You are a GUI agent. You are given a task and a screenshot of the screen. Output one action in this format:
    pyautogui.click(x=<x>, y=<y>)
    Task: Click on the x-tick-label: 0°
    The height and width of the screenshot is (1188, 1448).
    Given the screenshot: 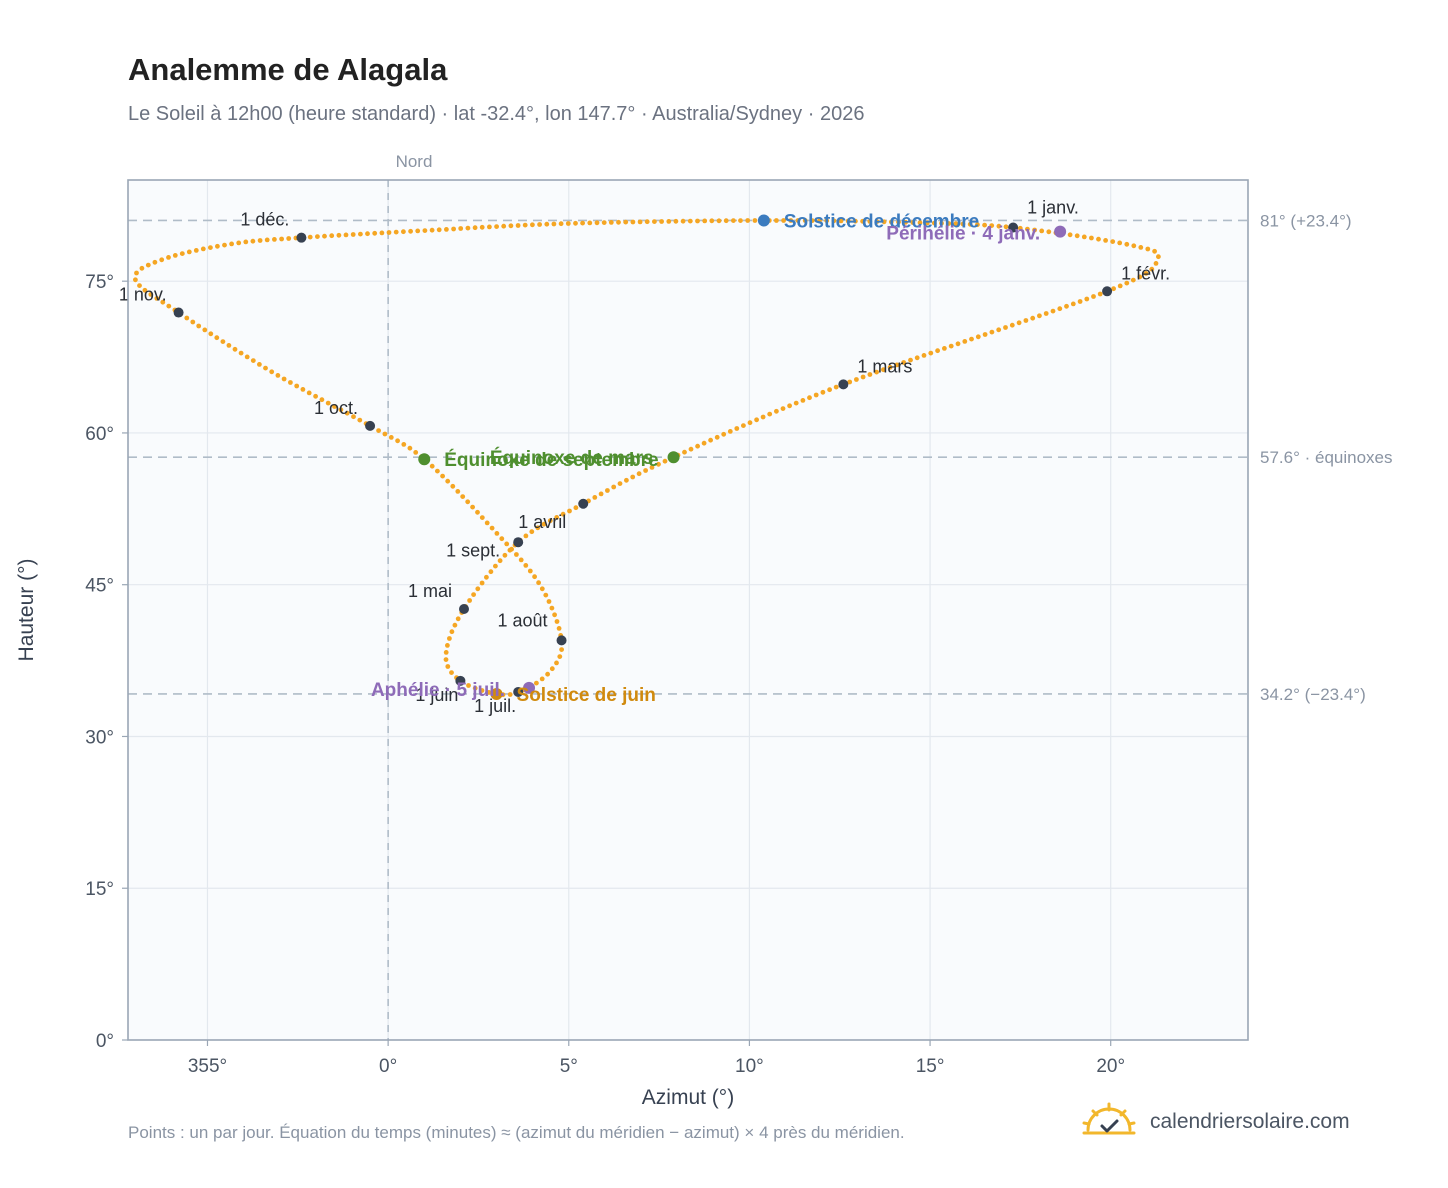 What is the action you would take?
    pyautogui.click(x=388, y=1066)
    